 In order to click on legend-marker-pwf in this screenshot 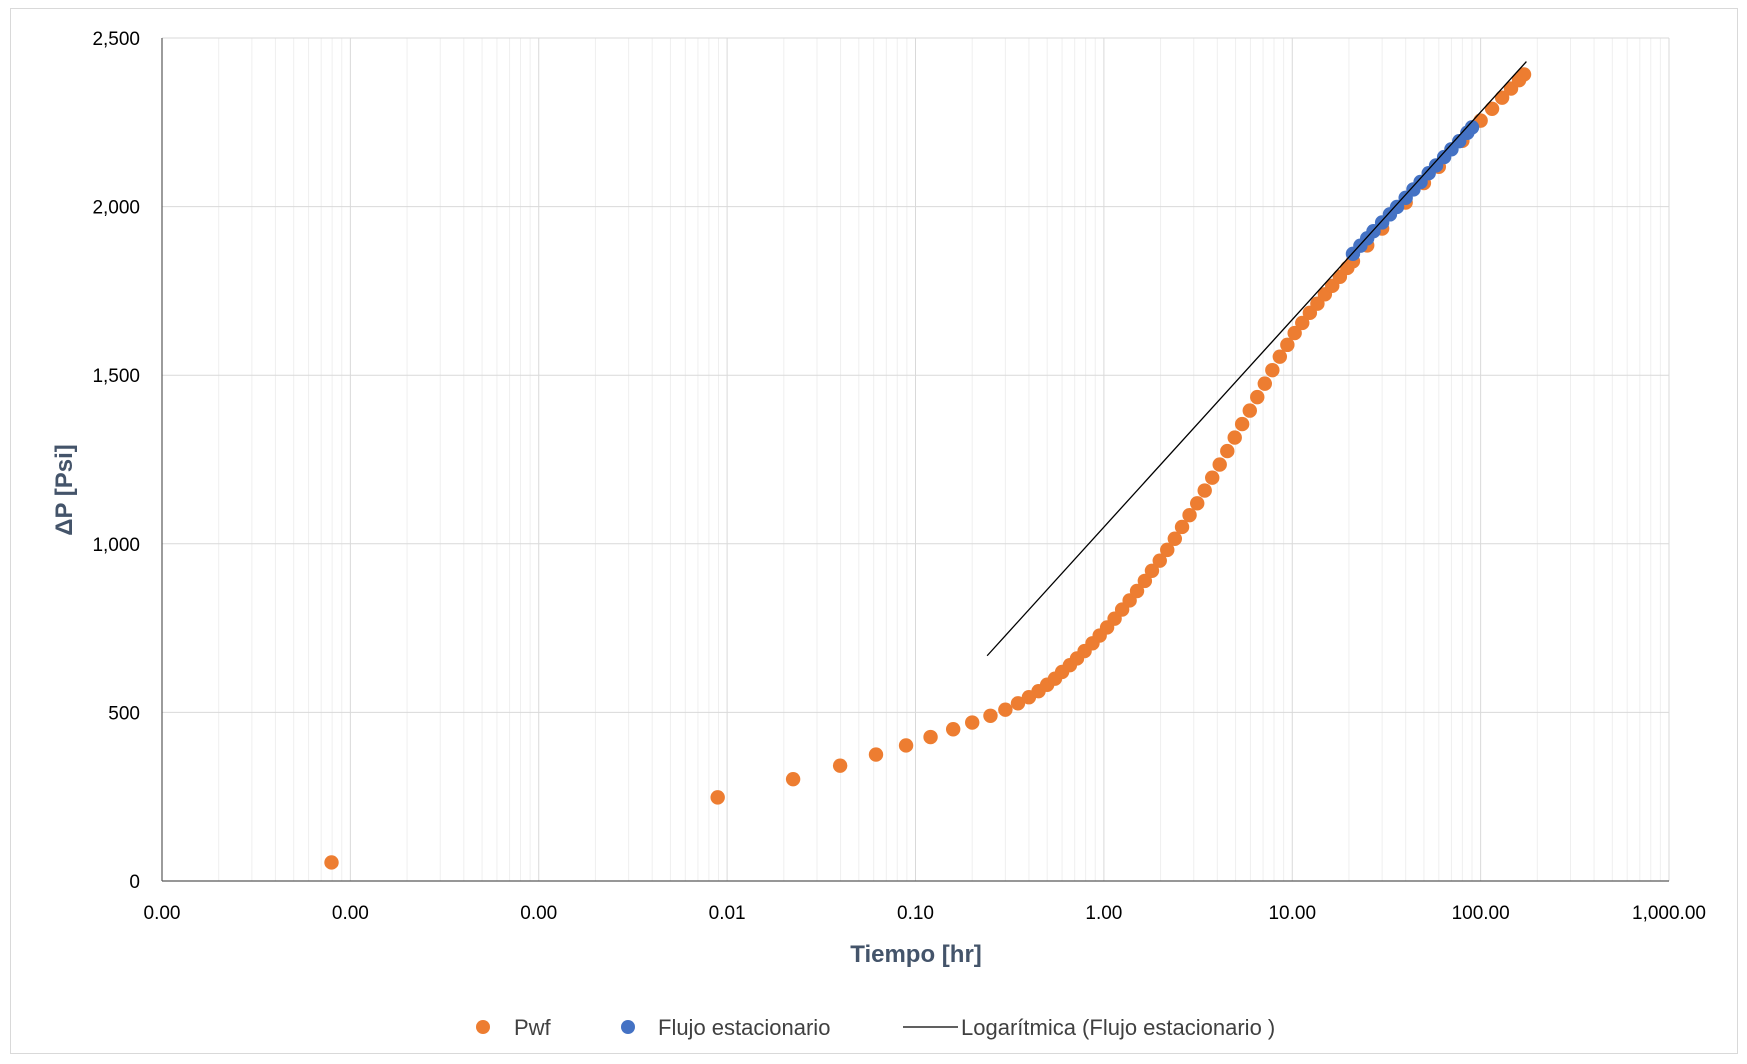, I will do `click(483, 1027)`.